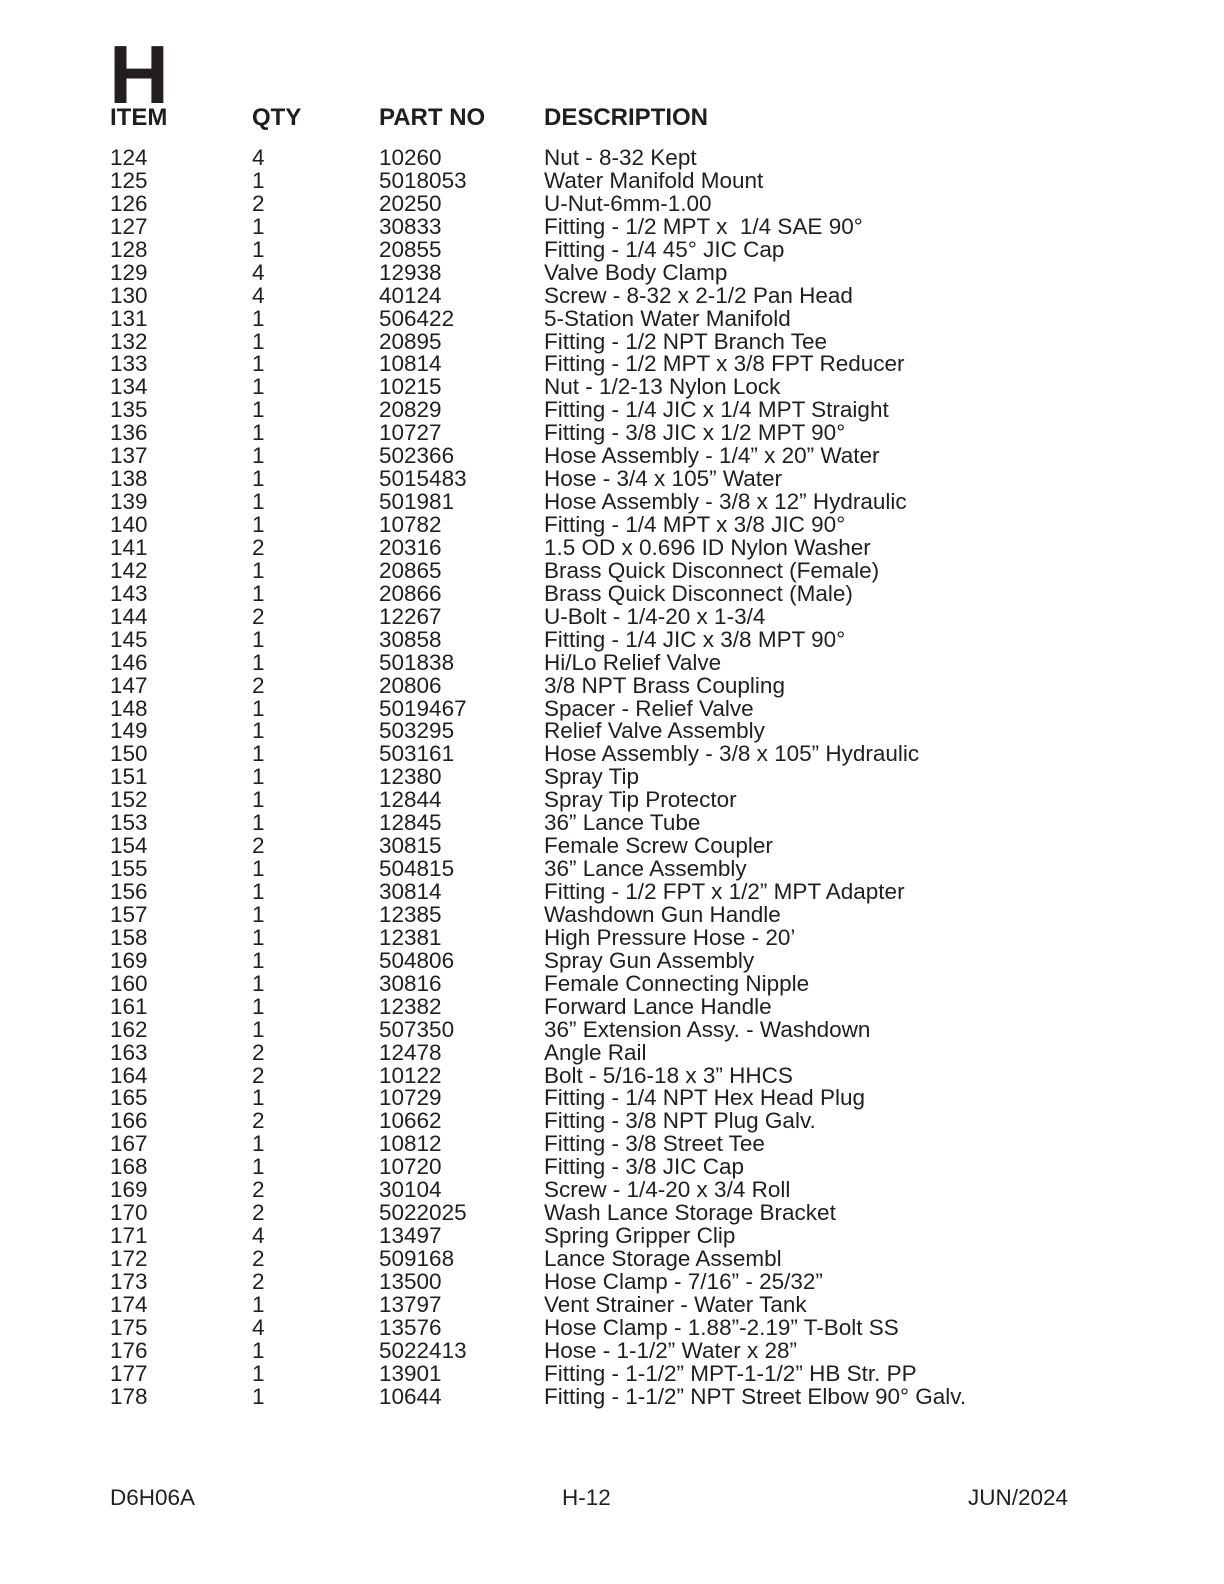 The width and height of the screenshot is (1224, 1584). I want to click on item-cell: 145, so click(129, 639).